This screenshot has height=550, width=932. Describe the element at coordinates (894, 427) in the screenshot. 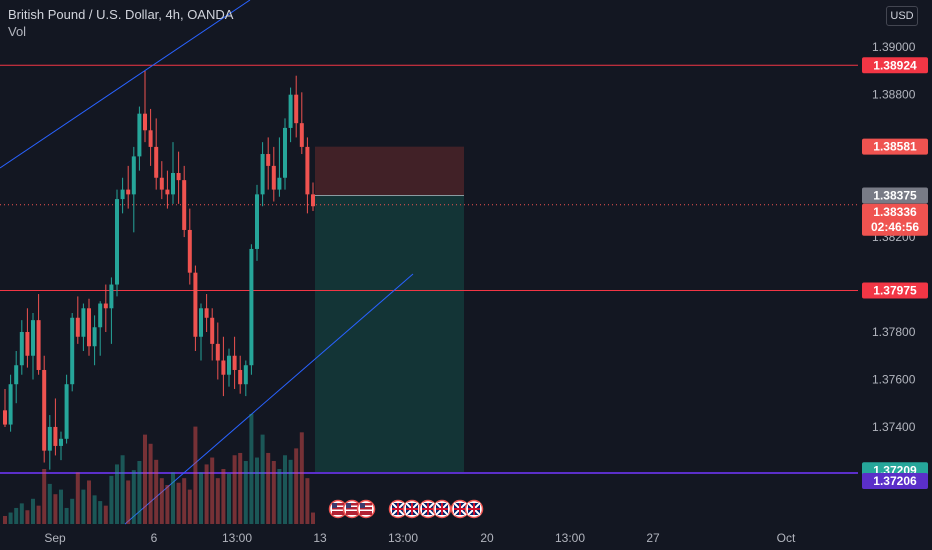

I see `y-tick-label: 1.37400` at that location.